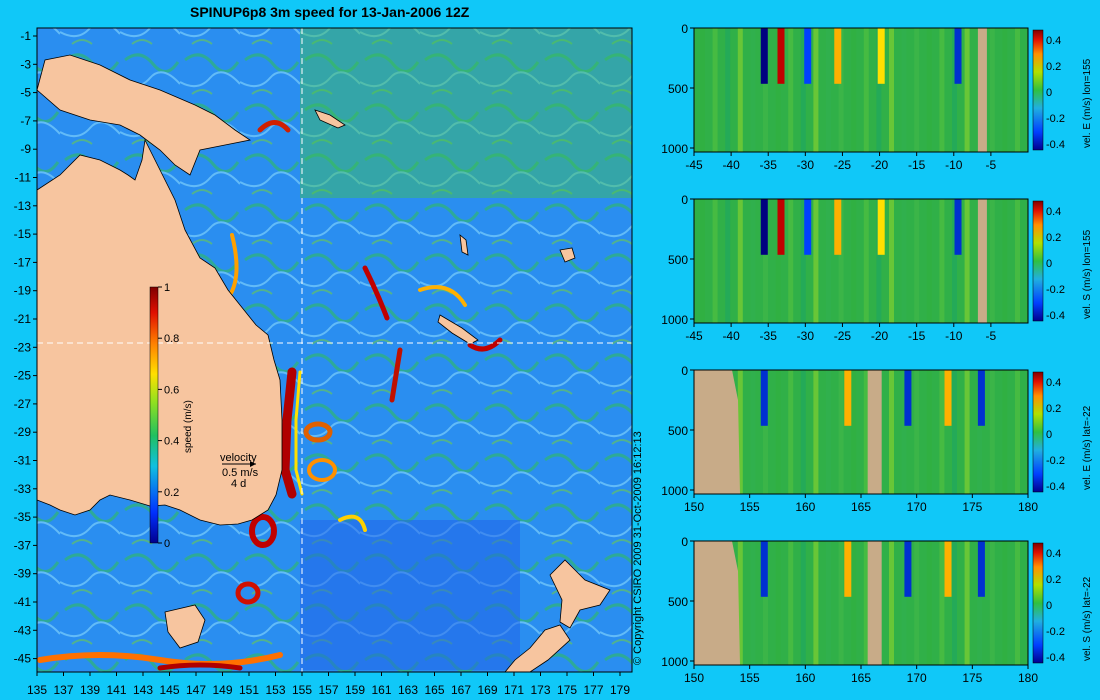 This screenshot has width=1100, height=700. What do you see at coordinates (769, 336) in the screenshot?
I see `section-x-tick-label: -35` at bounding box center [769, 336].